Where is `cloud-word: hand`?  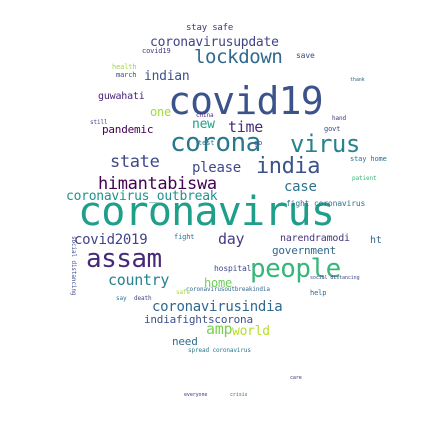 cloud-word: hand is located at coordinates (339, 118).